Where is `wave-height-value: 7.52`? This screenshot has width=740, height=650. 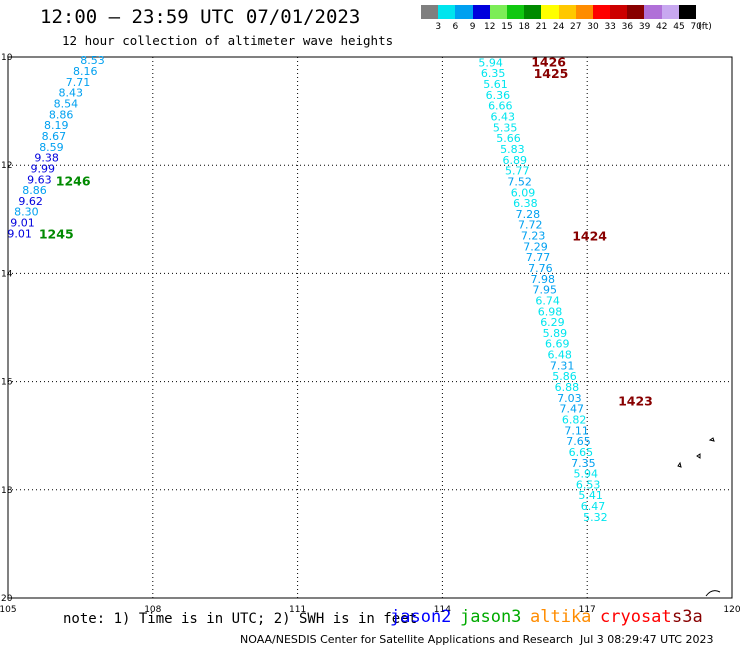
wave-height-value: 7.52 is located at coordinates (519, 181).